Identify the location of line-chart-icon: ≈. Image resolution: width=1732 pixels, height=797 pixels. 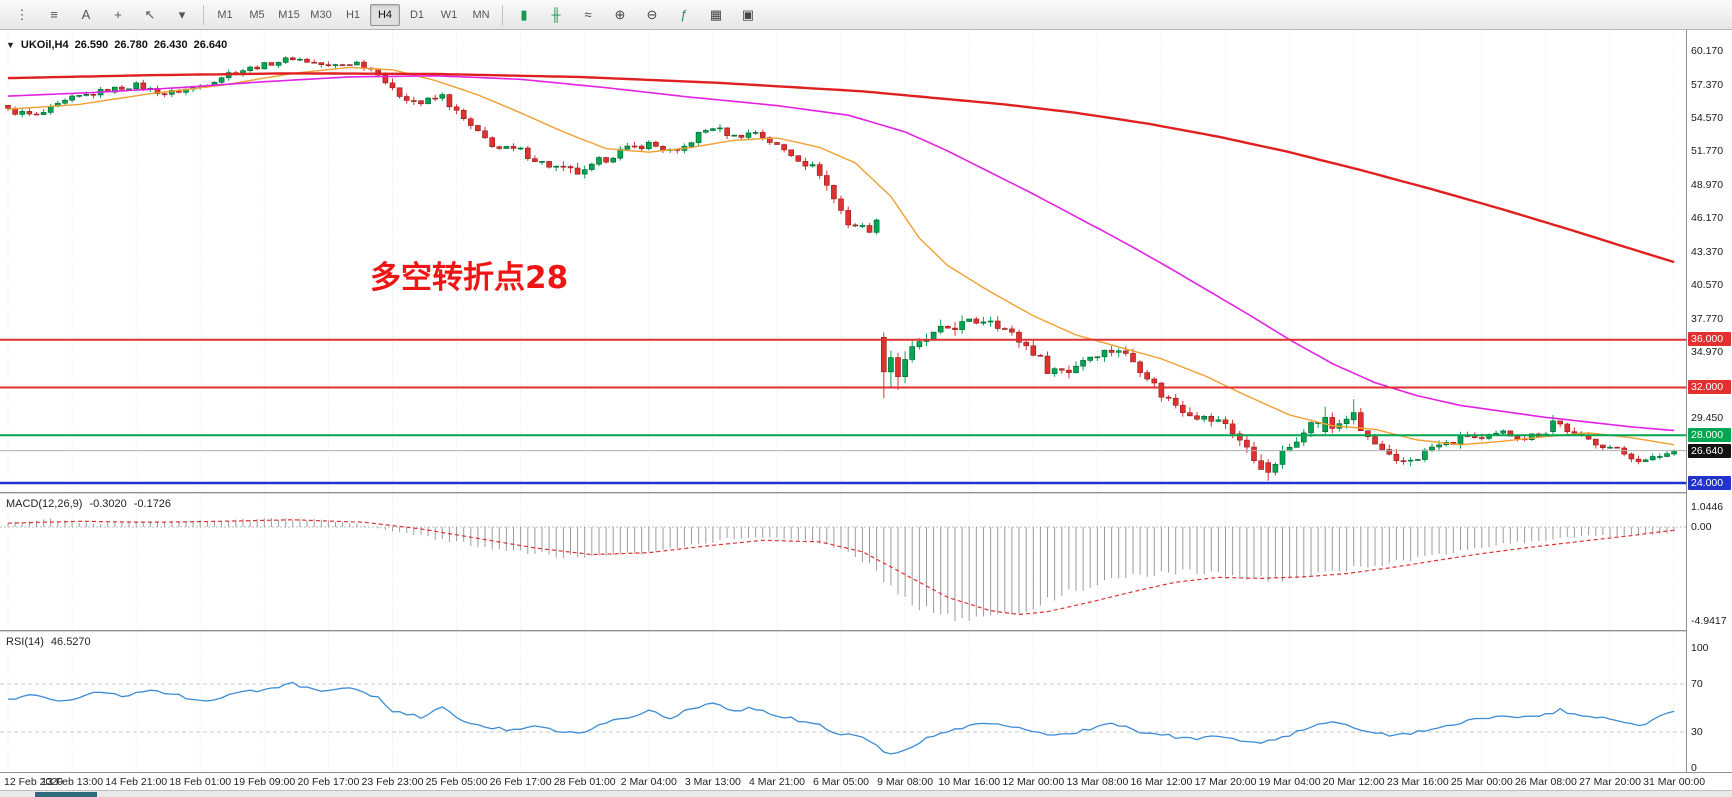
(588, 14).